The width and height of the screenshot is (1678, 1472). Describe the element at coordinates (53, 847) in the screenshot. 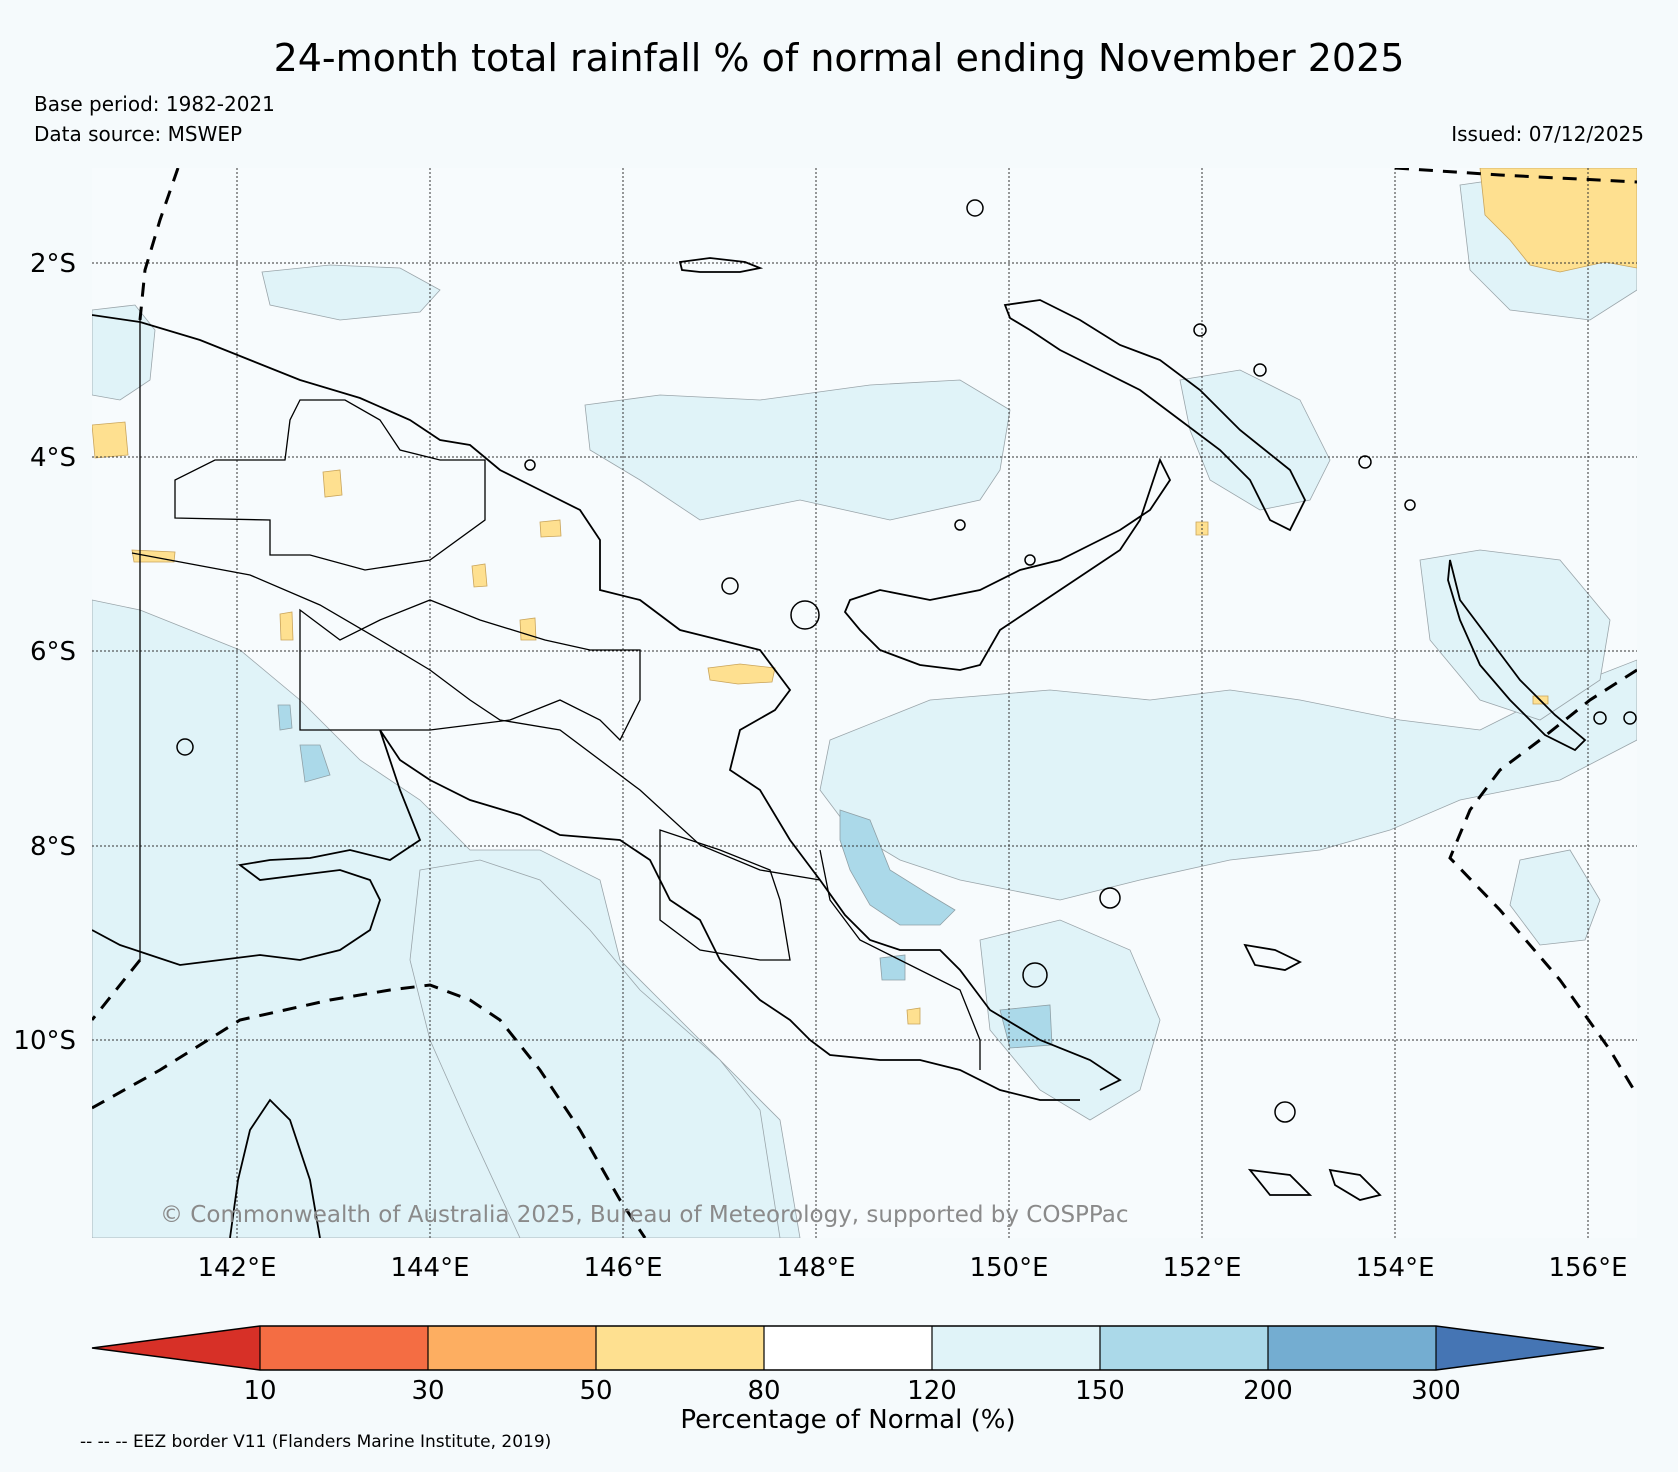

I see `lat-tick-label: 8°S` at that location.